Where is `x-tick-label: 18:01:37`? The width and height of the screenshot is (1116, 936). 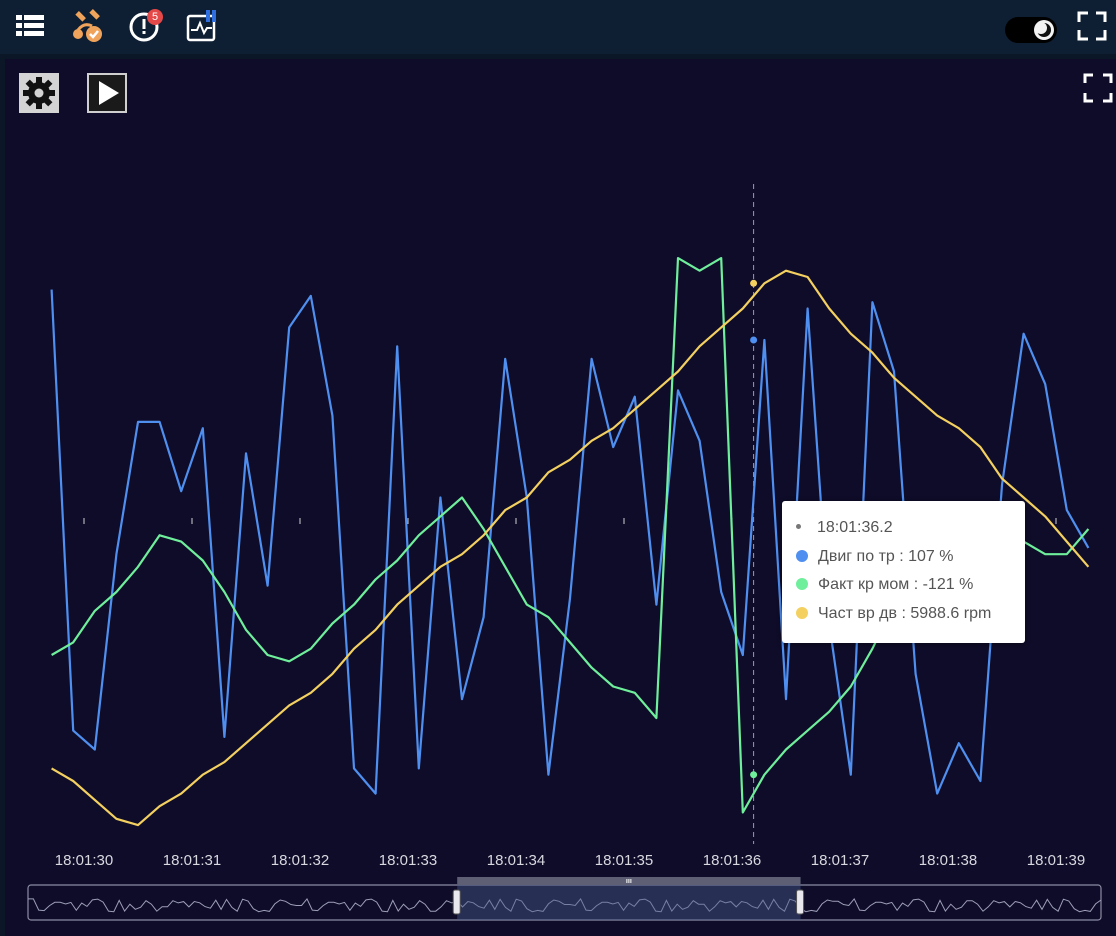
x-tick-label: 18:01:37 is located at coordinates (840, 860).